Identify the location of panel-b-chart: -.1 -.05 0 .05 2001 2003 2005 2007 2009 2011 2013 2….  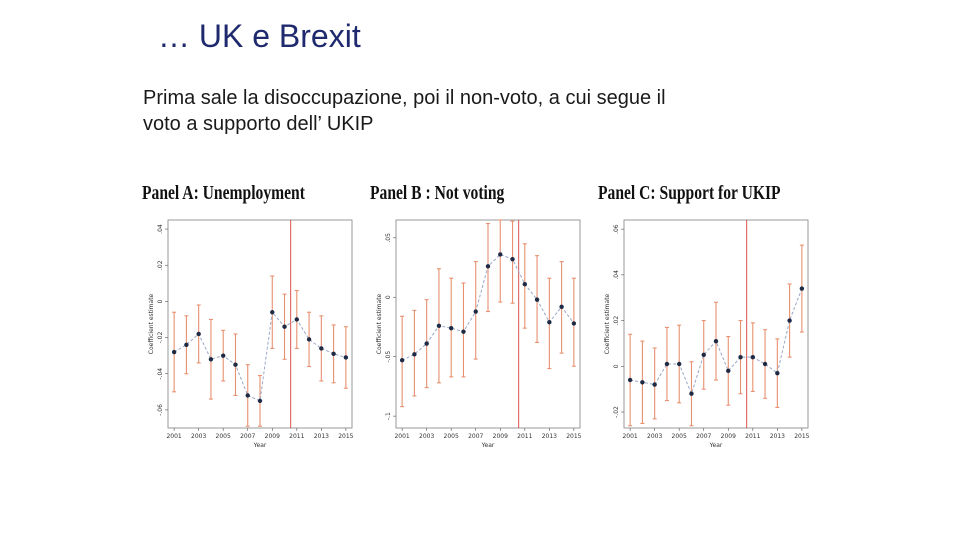
(479, 334).